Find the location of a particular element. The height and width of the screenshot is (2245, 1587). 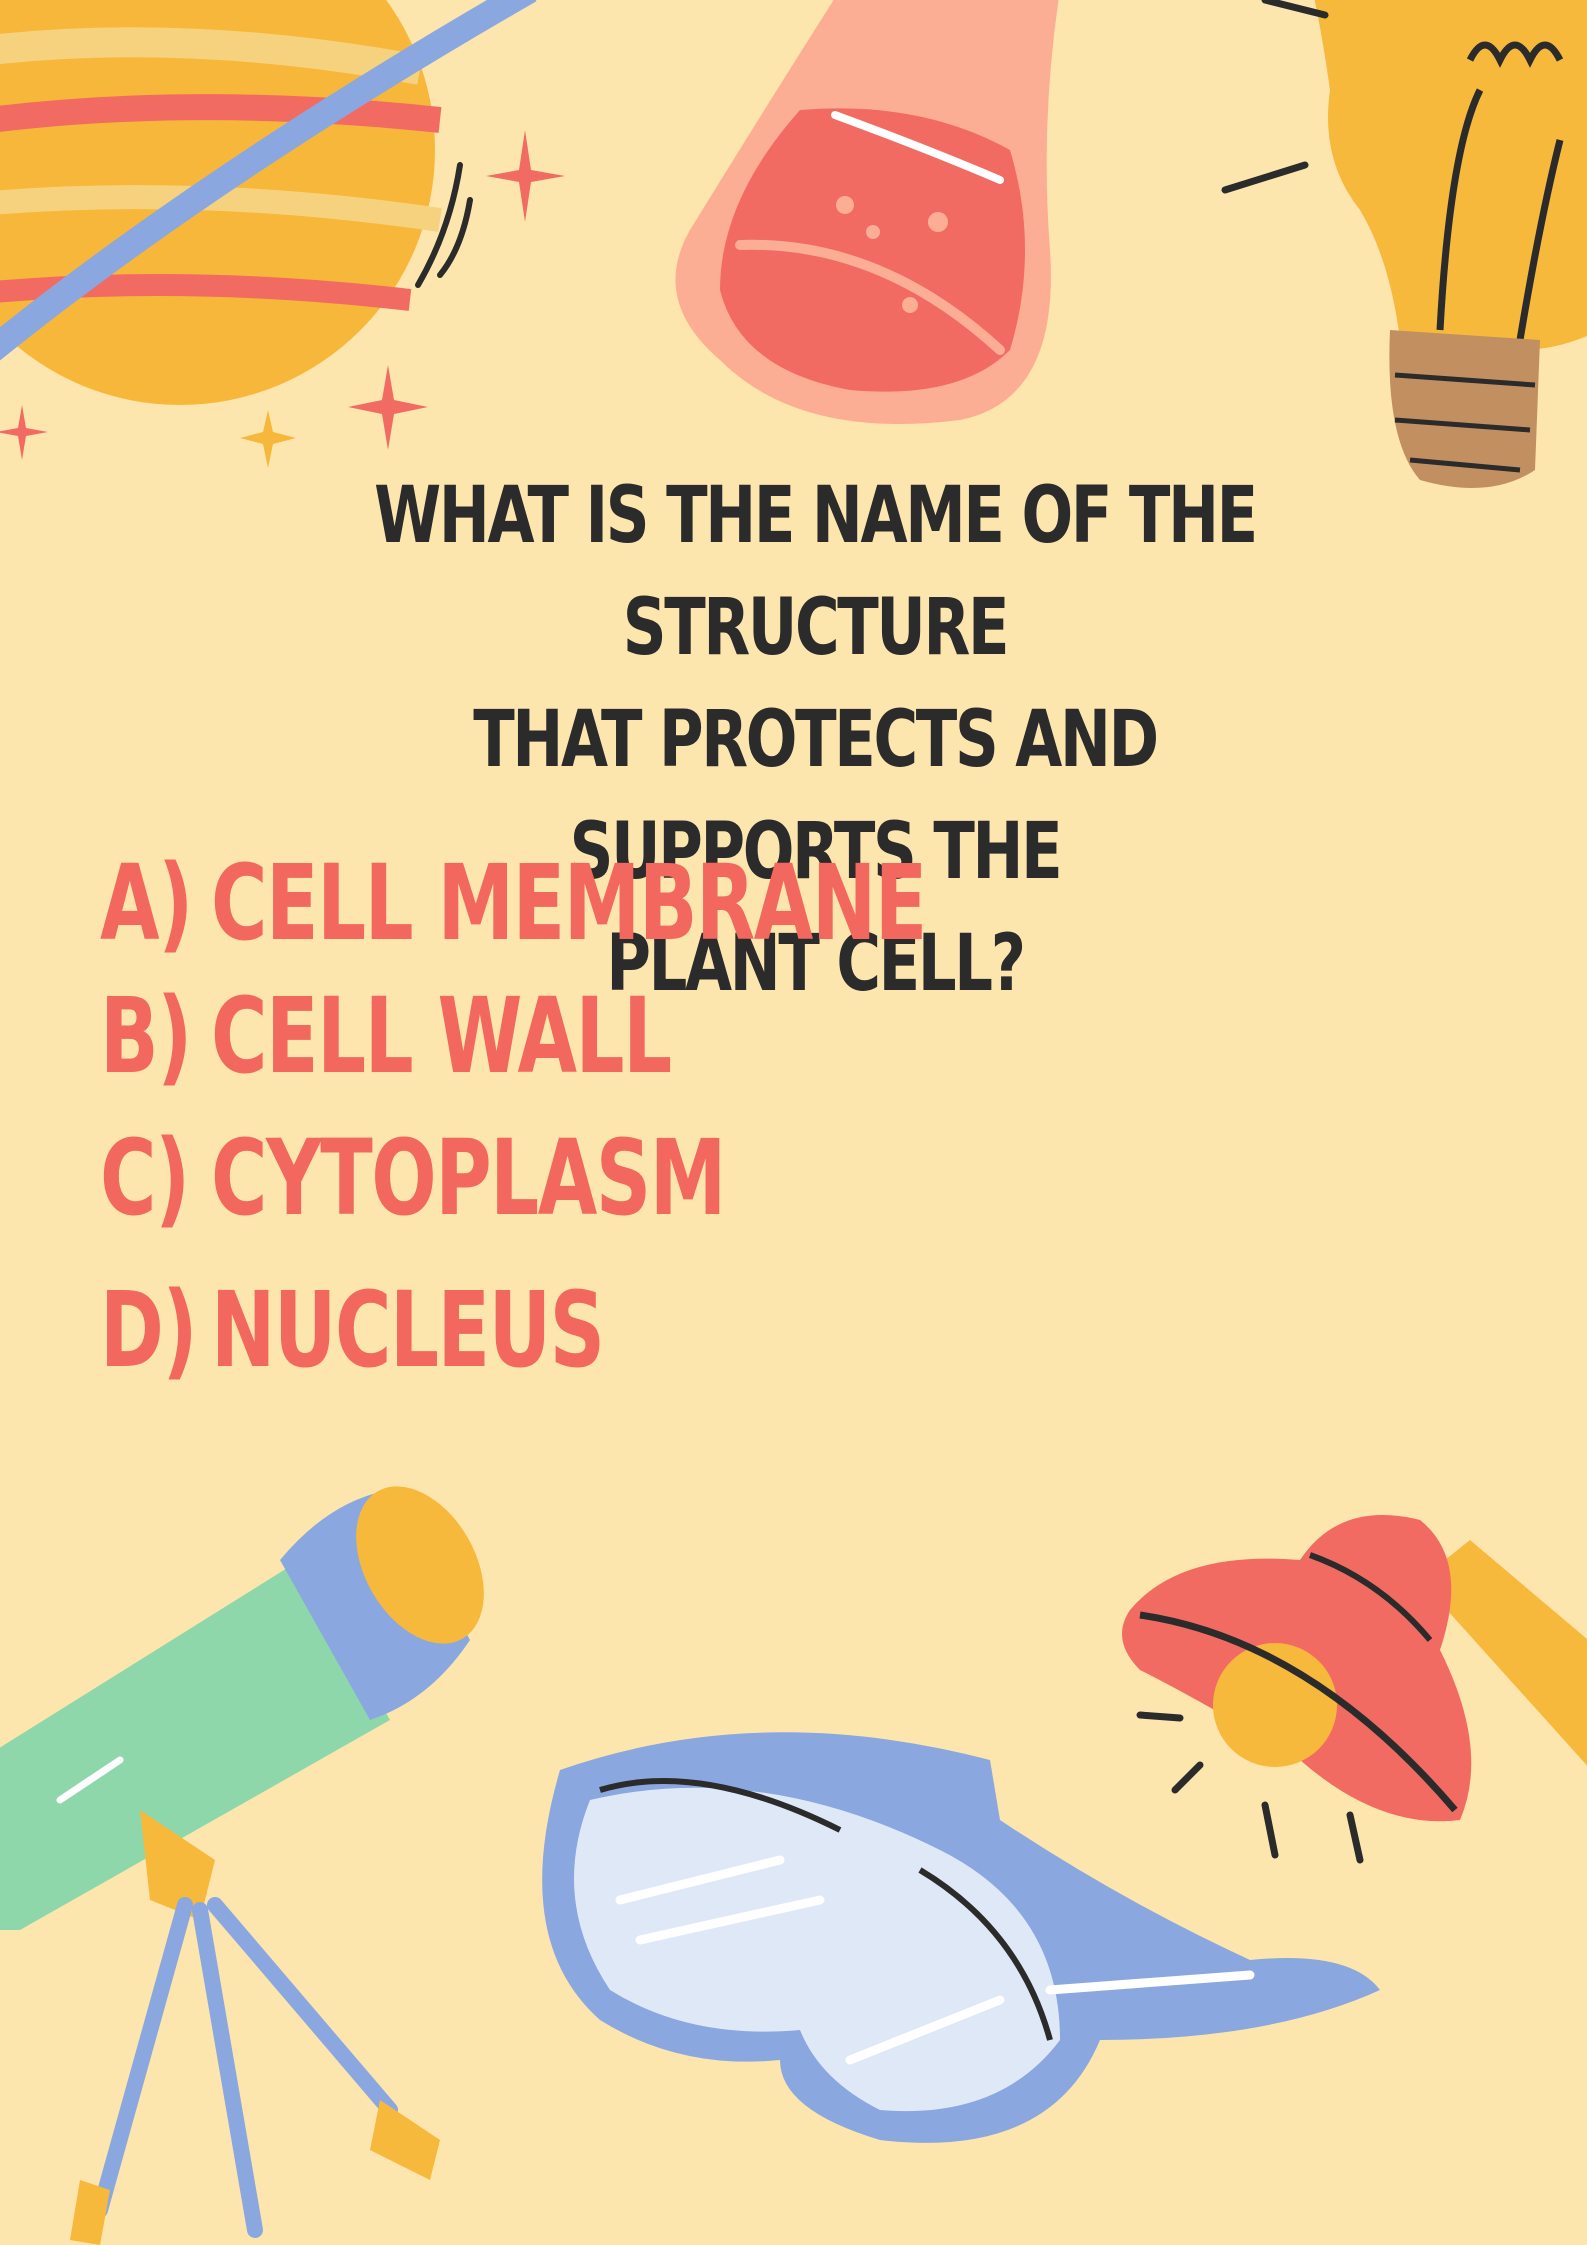

option-text: CYTOPLASM is located at coordinates (468, 1178).